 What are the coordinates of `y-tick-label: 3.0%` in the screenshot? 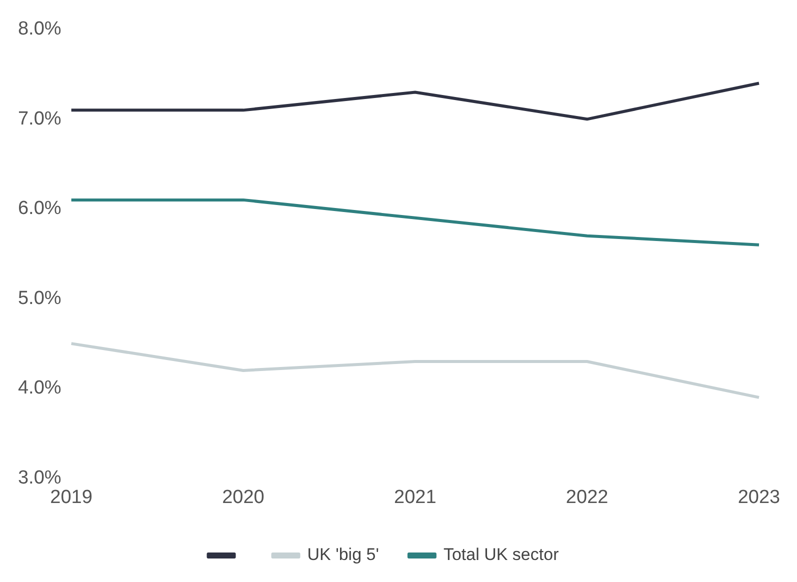 It's located at (40, 477).